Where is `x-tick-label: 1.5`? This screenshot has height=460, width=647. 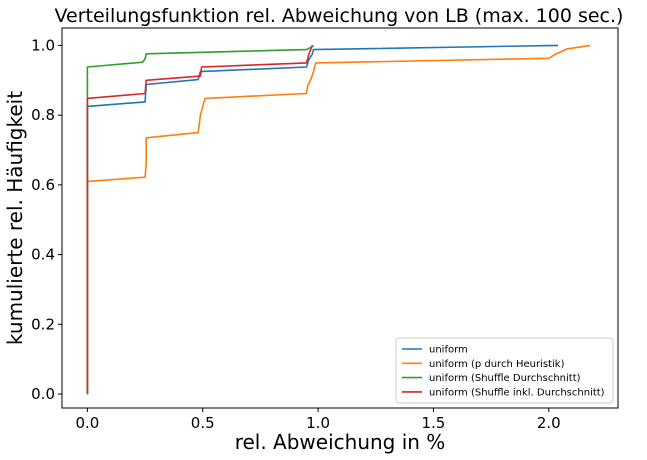 x-tick-label: 1.5 is located at coordinates (434, 423).